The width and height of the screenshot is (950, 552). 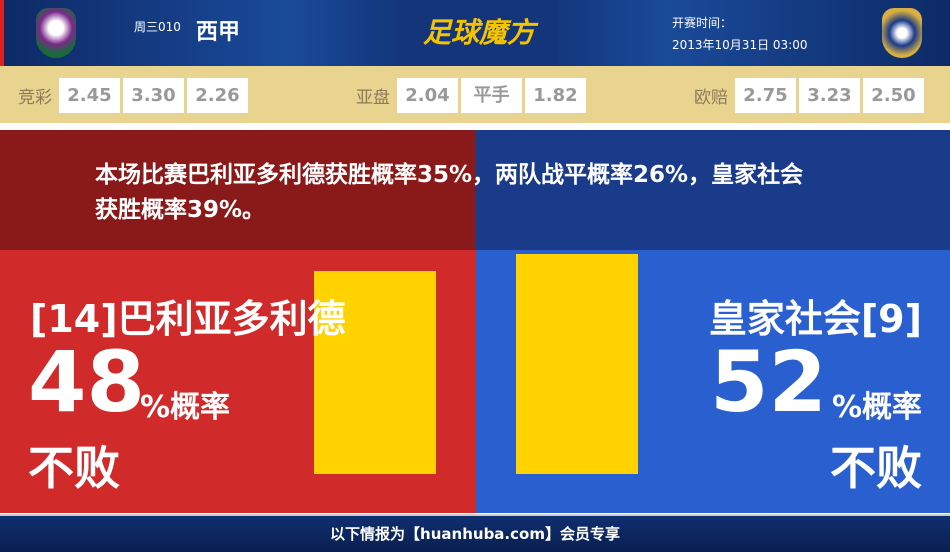 I want to click on odds-oupei: 欧赔 2.75 3.23 2.50, so click(x=809, y=95).